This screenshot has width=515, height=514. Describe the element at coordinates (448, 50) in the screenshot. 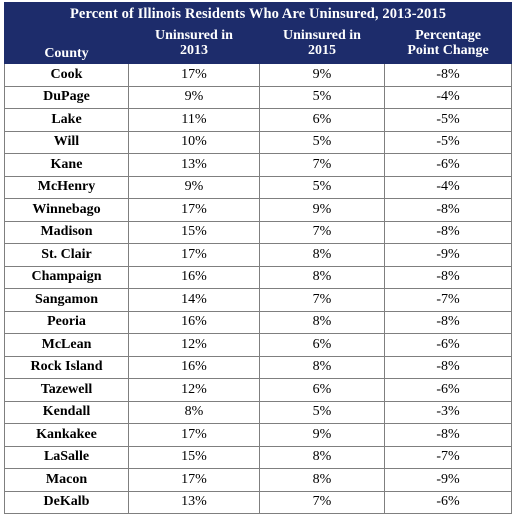

I see `header-point-change-line2: Point Change` at that location.